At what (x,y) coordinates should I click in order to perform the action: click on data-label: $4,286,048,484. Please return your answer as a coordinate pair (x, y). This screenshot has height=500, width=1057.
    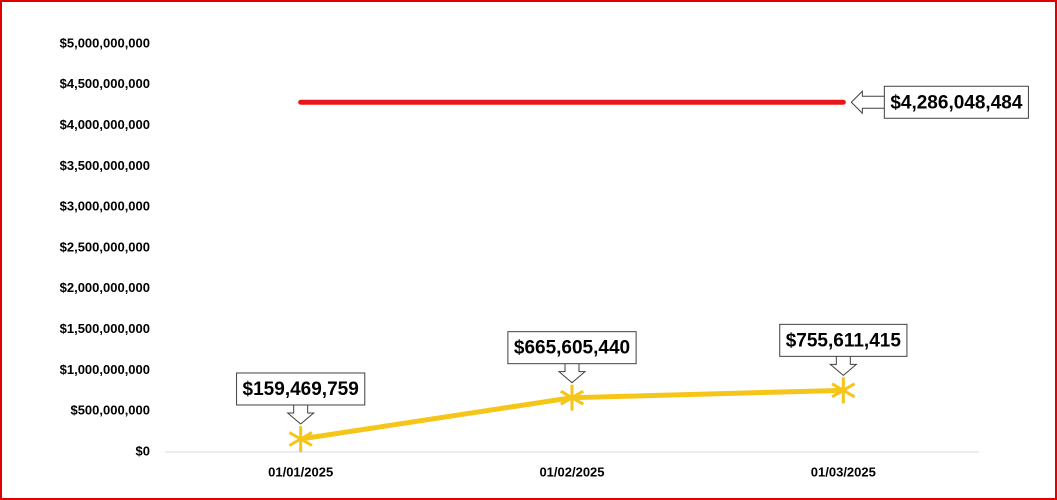
    Looking at the image, I should click on (956, 102).